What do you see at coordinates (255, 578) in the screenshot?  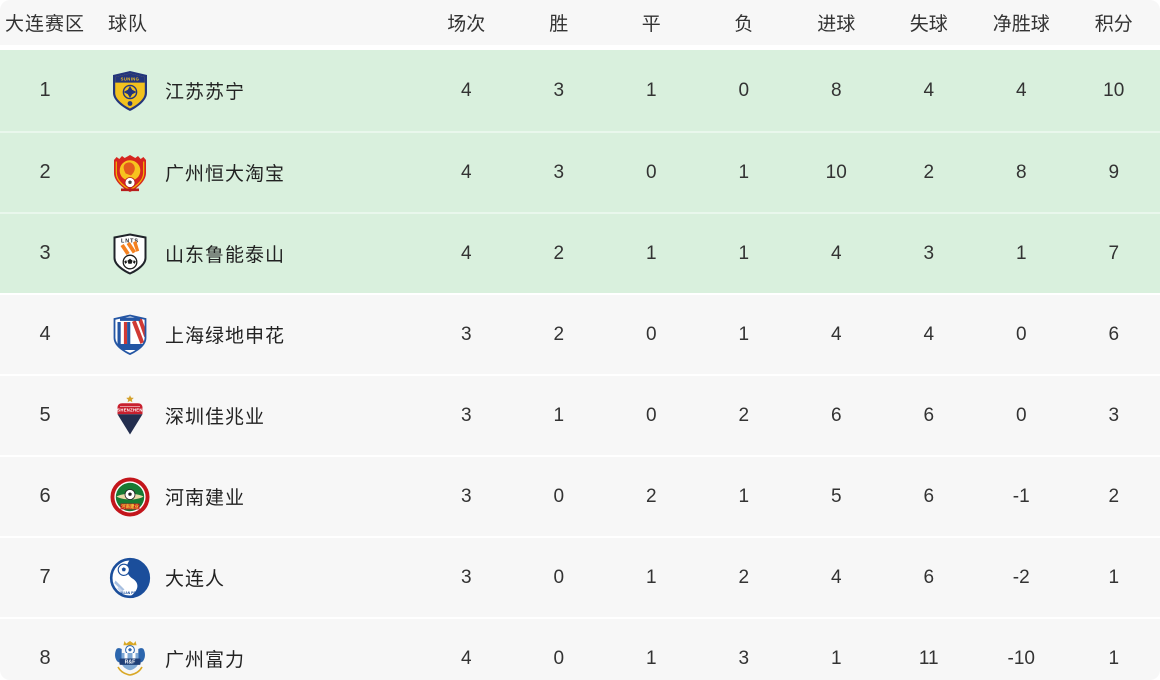 I see `team-cell: DALIAN PRO 大连人` at bounding box center [255, 578].